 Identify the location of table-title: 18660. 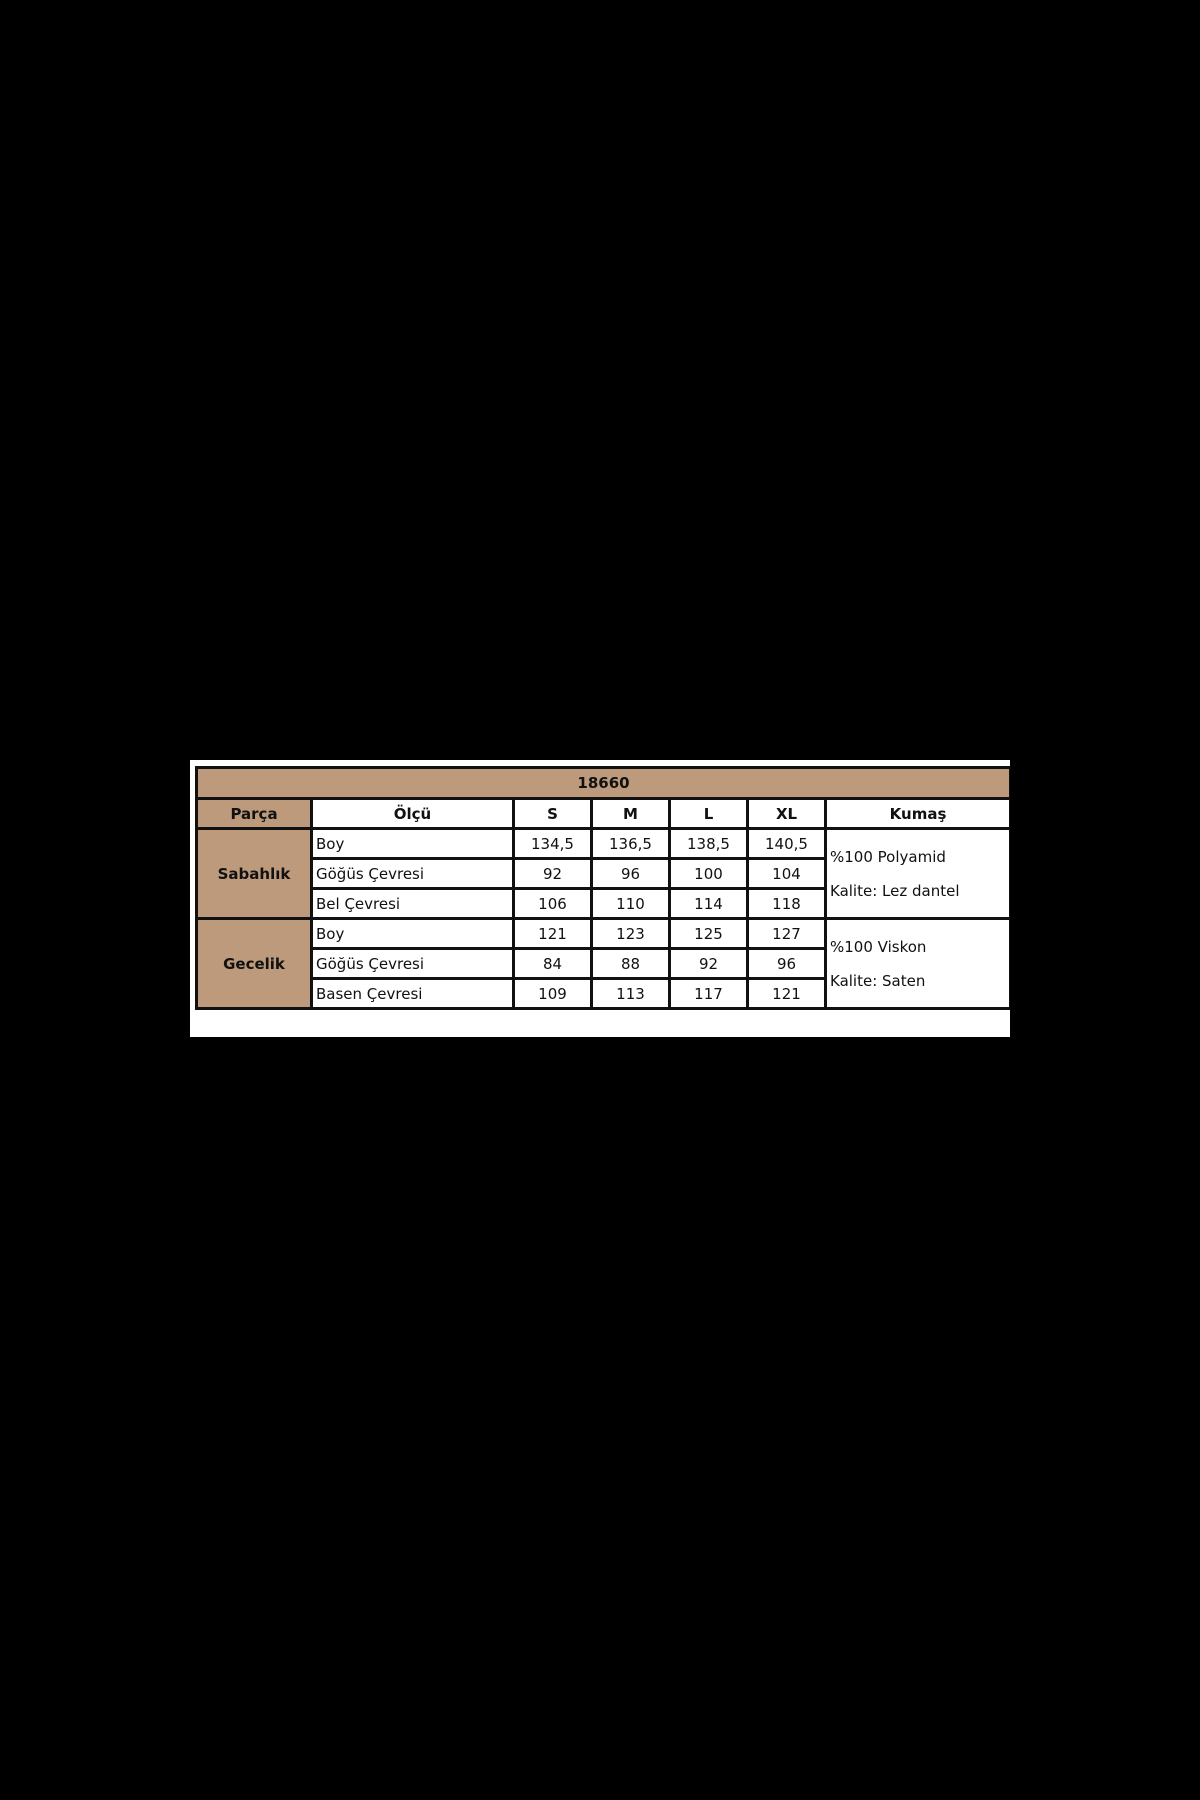
(602, 783).